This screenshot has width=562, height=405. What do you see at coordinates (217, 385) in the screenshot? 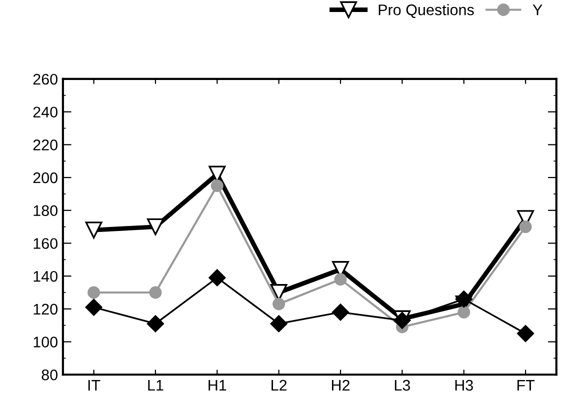
I see `x-tick-label: H1` at bounding box center [217, 385].